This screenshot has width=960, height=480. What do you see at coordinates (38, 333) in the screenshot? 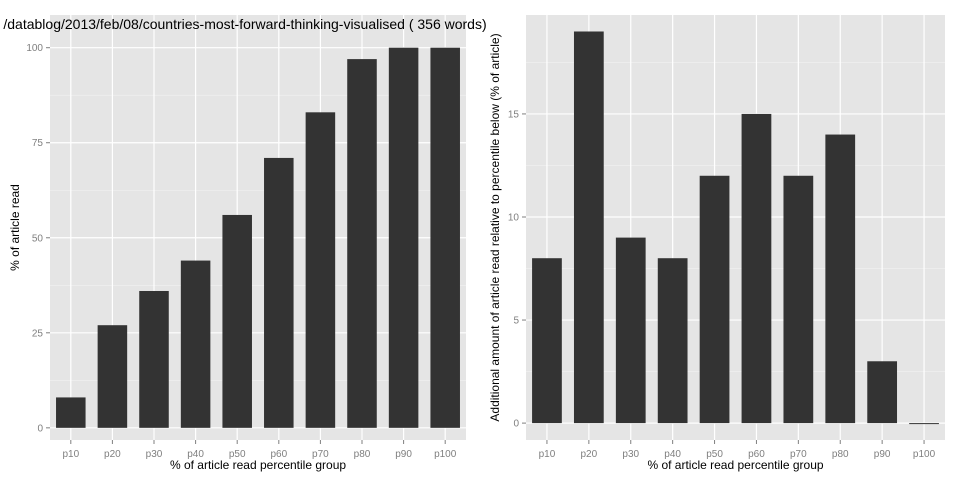
I see `y-tick-label: 25` at bounding box center [38, 333].